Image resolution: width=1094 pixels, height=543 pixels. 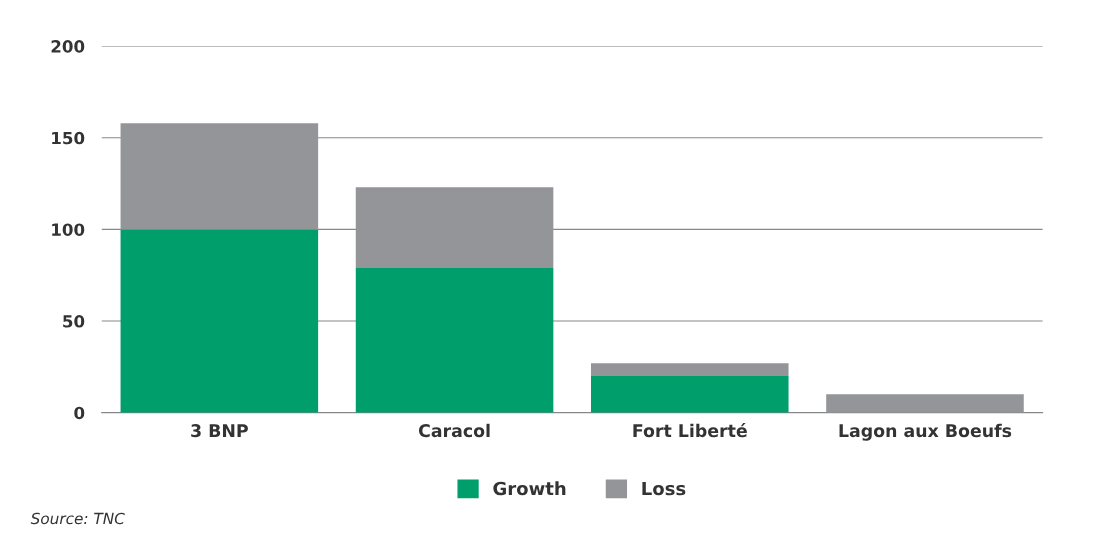 I want to click on y-tick-label: 0, so click(x=79, y=413).